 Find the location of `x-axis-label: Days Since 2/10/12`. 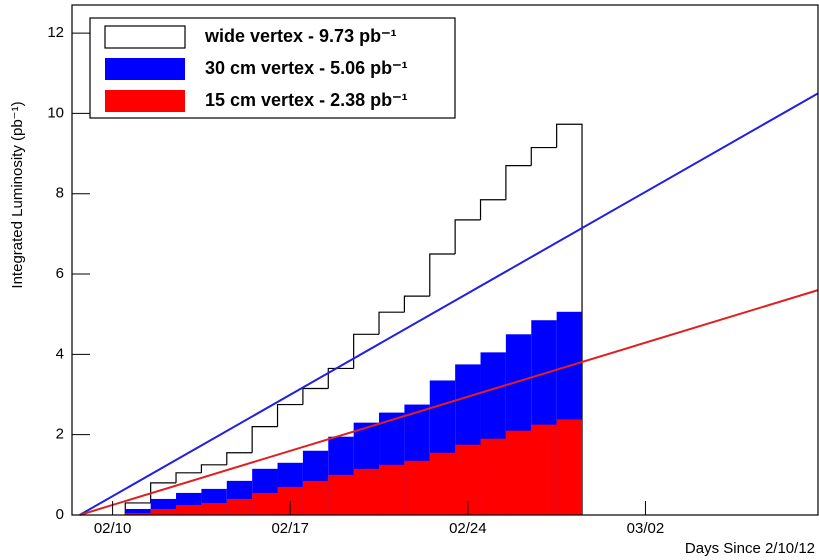

x-axis-label: Days Since 2/10/12 is located at coordinates (750, 548).